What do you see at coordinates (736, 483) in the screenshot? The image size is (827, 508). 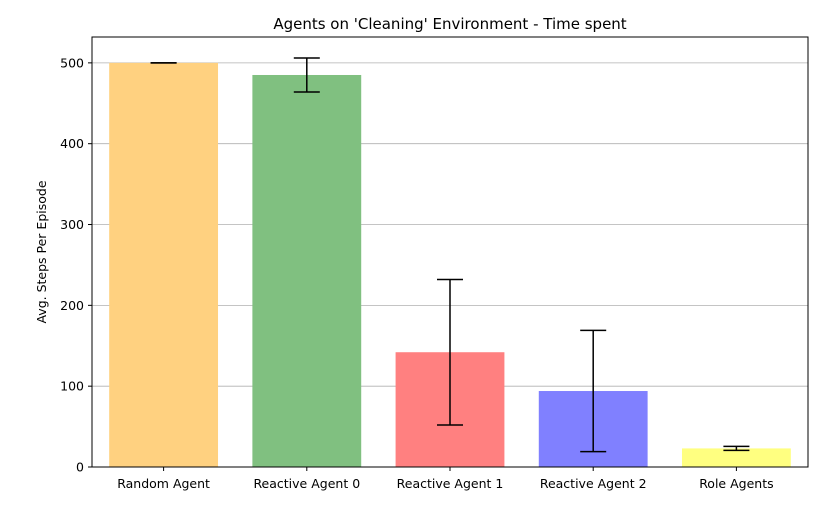 I see `x-tick-label: Role Agents` at bounding box center [736, 483].